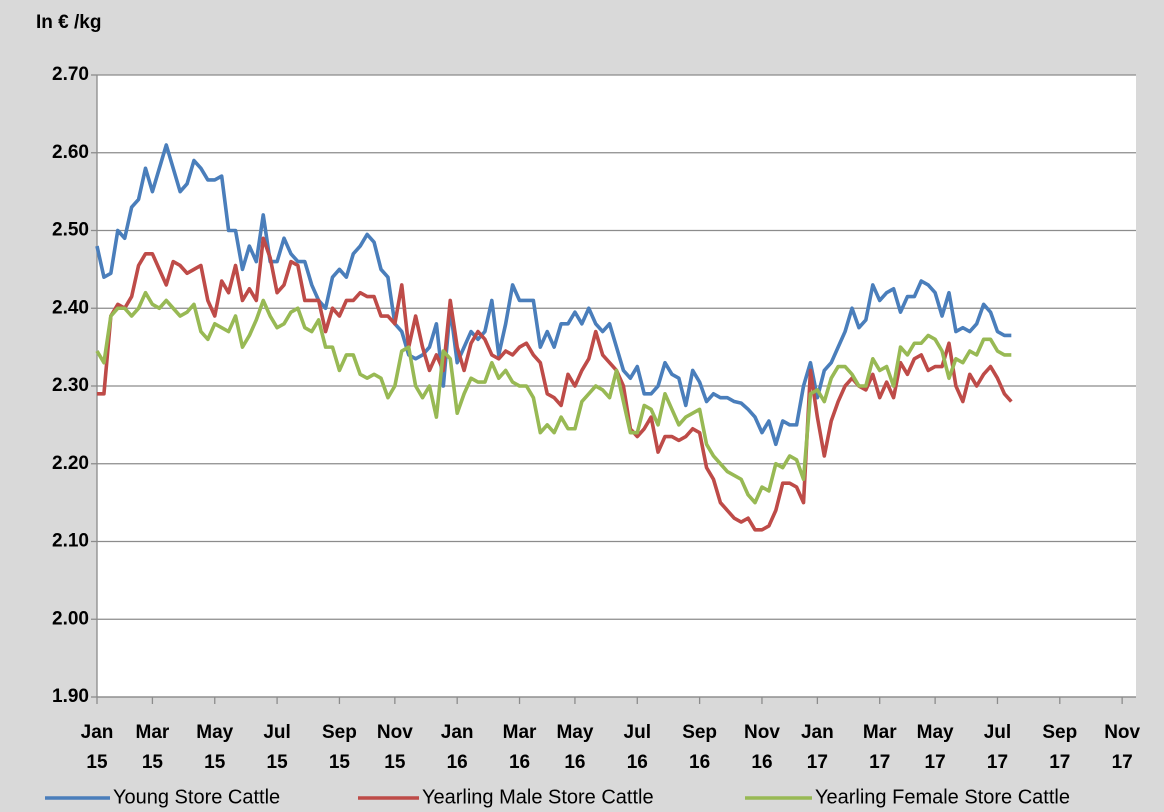 This screenshot has height=812, width=1164. What do you see at coordinates (457, 747) in the screenshot?
I see `x-tick-label: Jan 16` at bounding box center [457, 747].